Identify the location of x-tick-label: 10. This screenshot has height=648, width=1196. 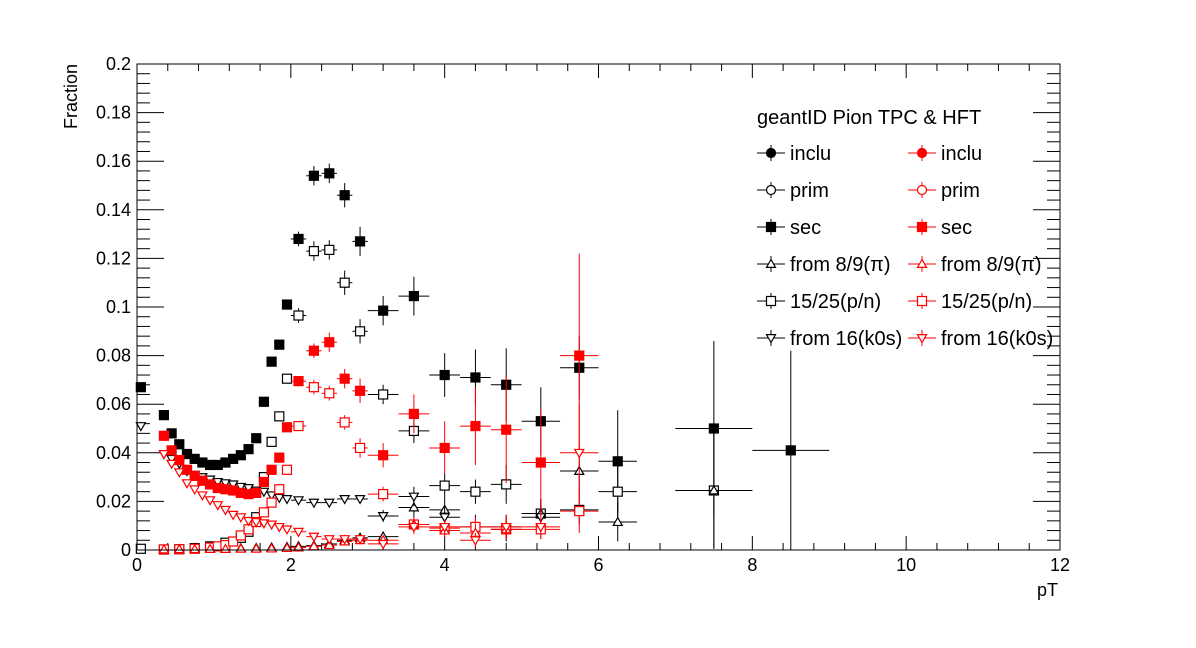
(906, 565).